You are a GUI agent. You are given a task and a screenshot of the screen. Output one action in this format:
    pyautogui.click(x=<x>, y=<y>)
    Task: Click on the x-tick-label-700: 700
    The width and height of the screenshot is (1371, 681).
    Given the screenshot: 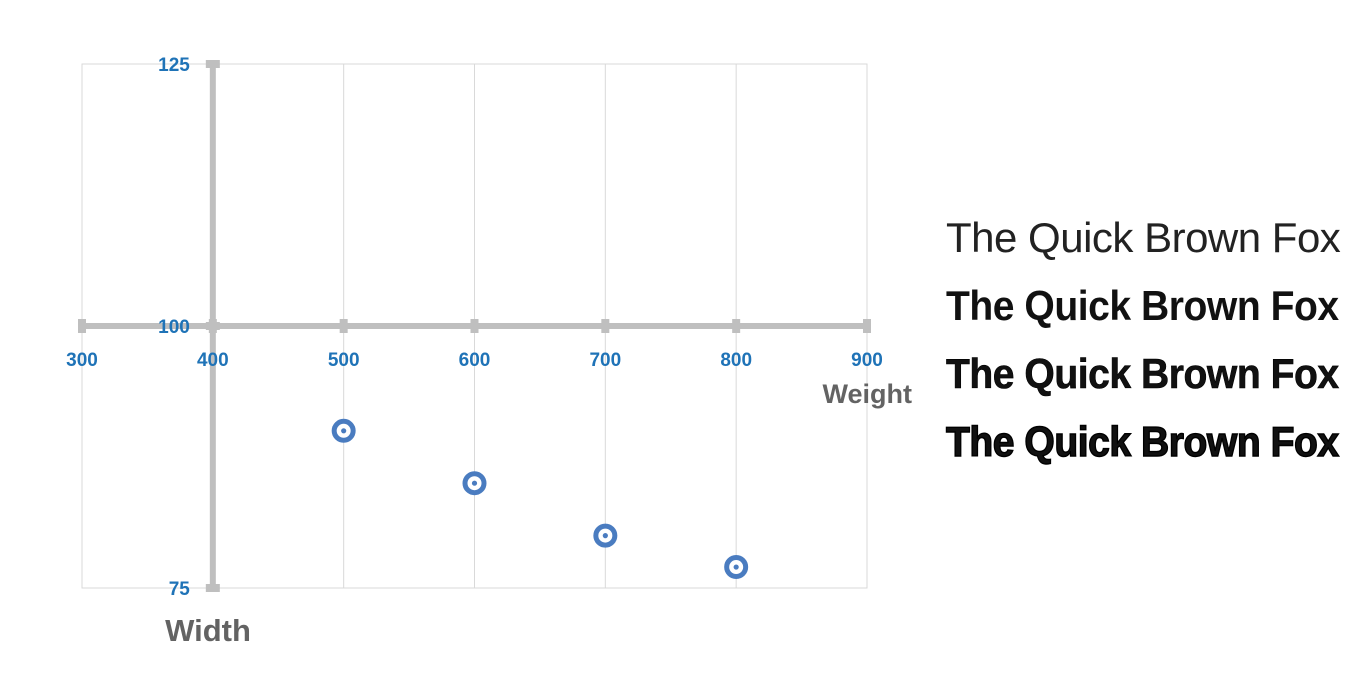 What is the action you would take?
    pyautogui.click(x=605, y=360)
    